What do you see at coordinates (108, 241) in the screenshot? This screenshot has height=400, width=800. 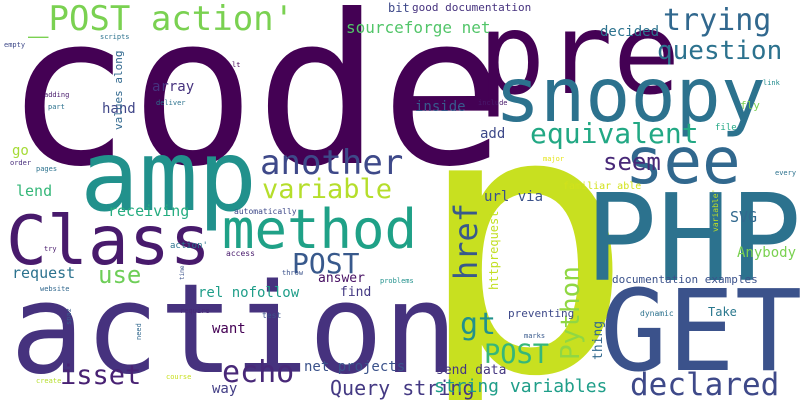 I see `word: Class` at bounding box center [108, 241].